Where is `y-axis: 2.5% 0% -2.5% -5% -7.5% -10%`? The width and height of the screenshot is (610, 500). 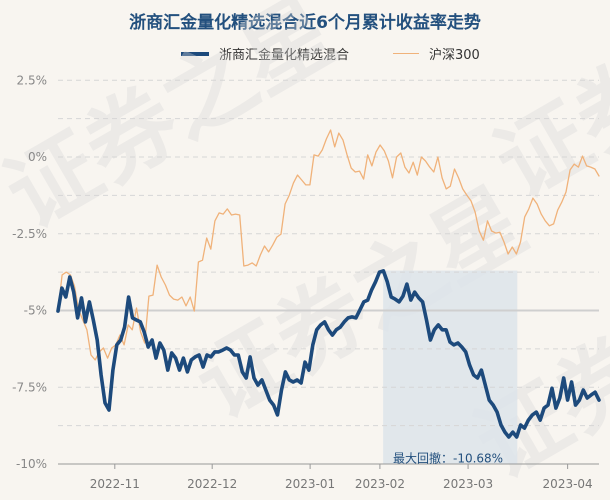
y-axis: 2.5% 0% -2.5% -5% -7.5% -10% is located at coordinates (29, 272).